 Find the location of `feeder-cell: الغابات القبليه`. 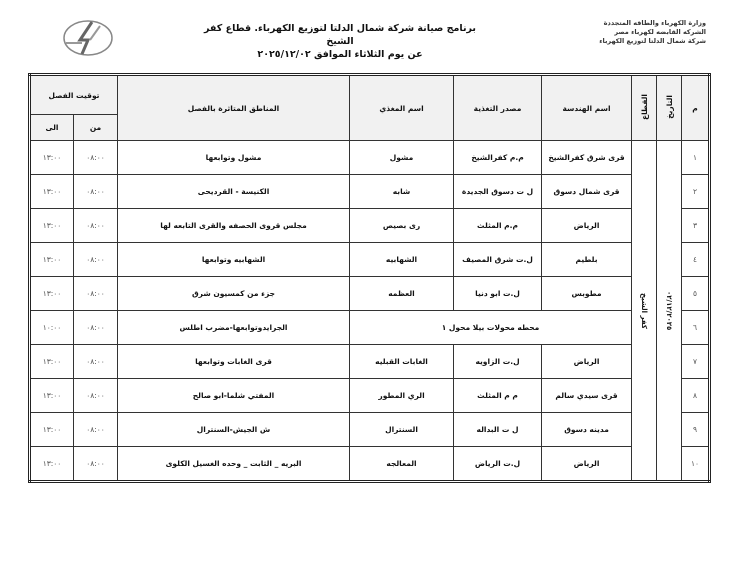

feeder-cell: الغابات القبليه is located at coordinates (402, 361).